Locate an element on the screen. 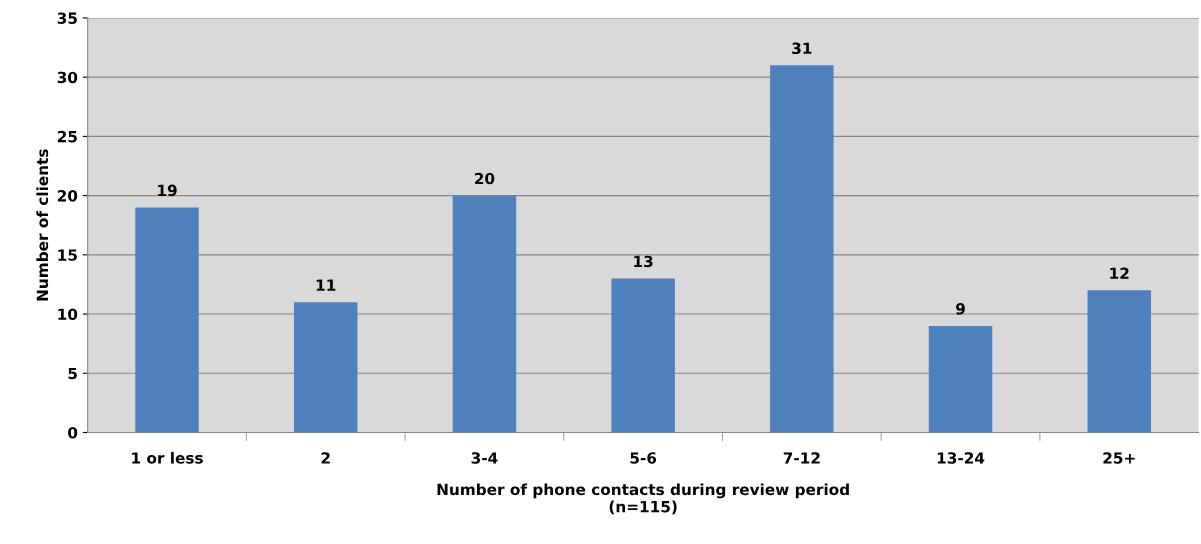  data-label: 11 is located at coordinates (326, 285).